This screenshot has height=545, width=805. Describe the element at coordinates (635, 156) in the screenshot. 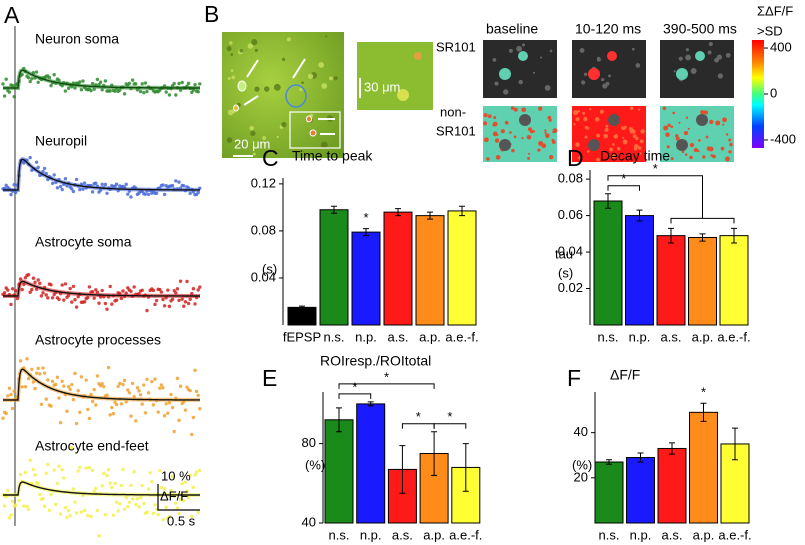

I see `chart-title: Decay time` at that location.